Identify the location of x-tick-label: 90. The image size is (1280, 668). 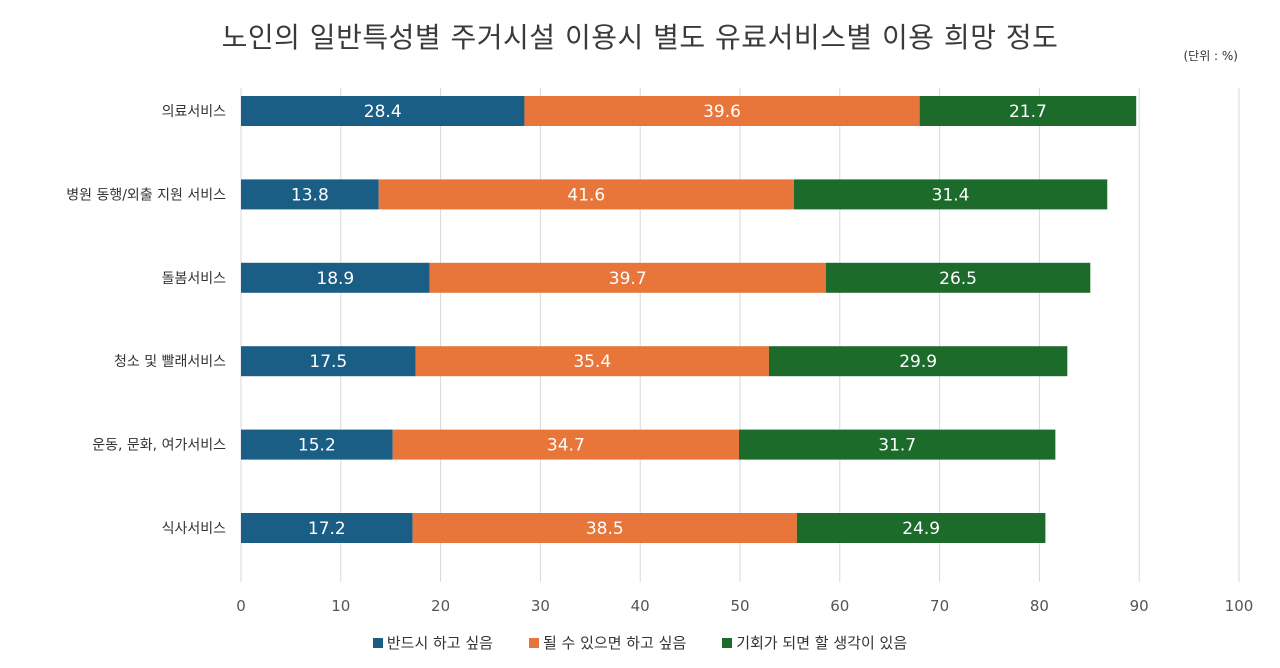
(1139, 606).